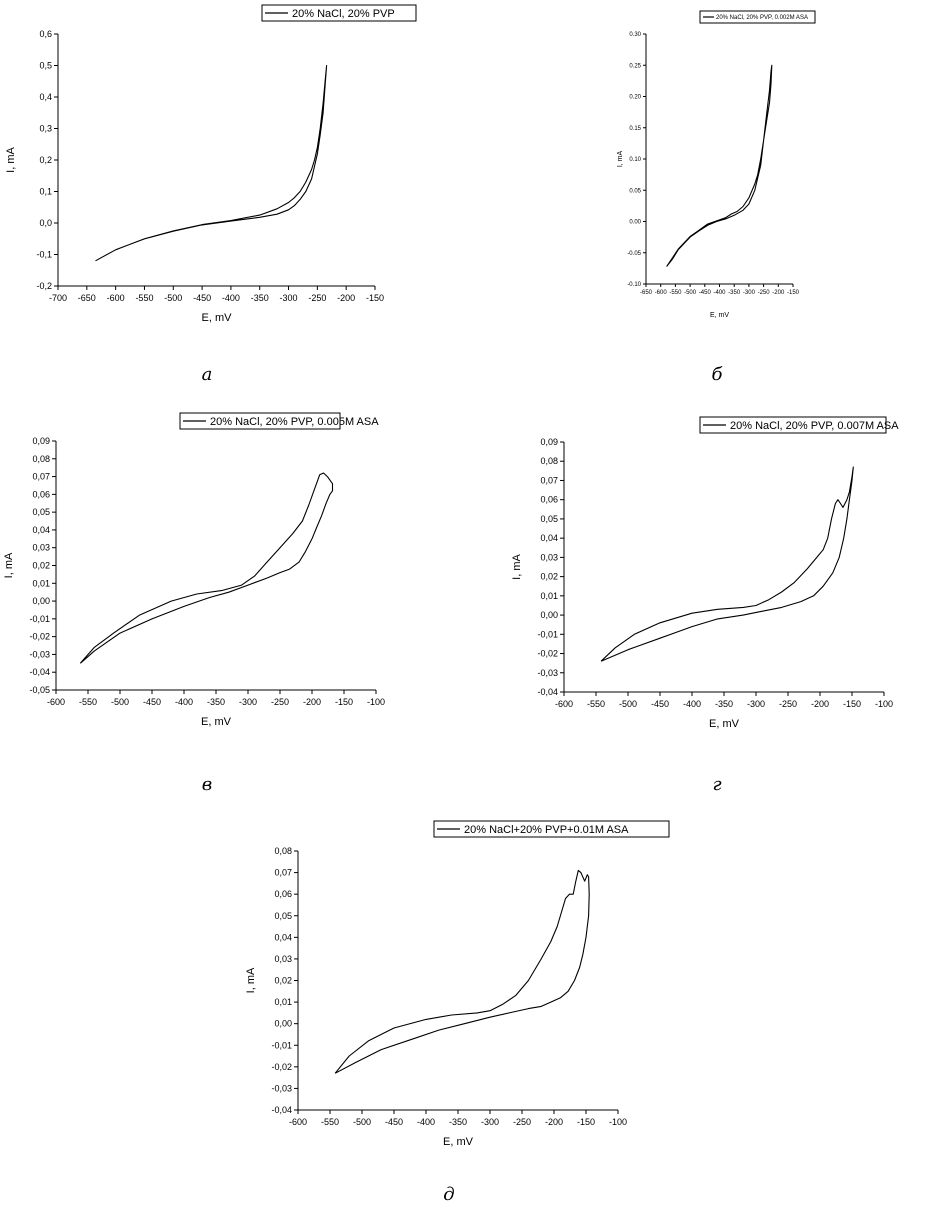  I want to click on y-tick-label: -0.10, so click(634, 285).